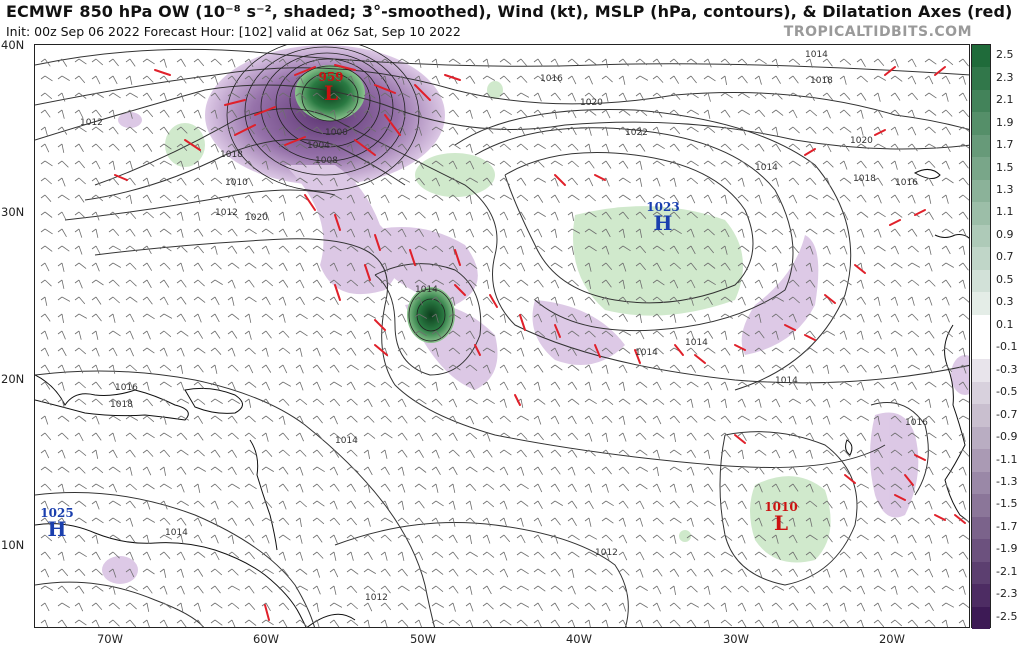 The image size is (1024, 648). I want to click on colorbar-segment, so click(981, 551).